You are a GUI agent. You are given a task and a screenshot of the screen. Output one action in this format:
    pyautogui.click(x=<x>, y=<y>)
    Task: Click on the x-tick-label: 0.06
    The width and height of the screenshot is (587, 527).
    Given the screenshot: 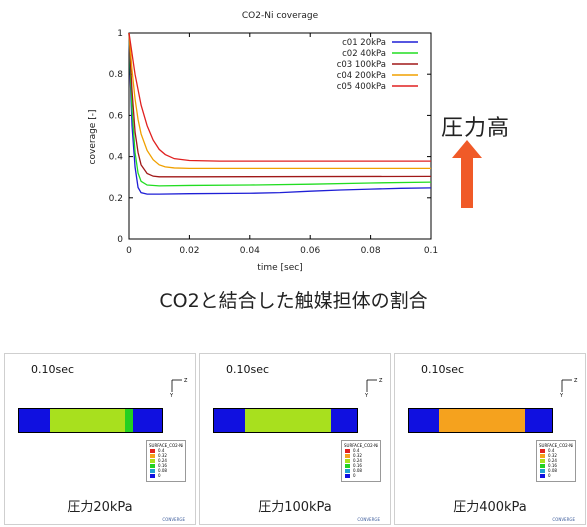 What is the action you would take?
    pyautogui.click(x=310, y=251)
    